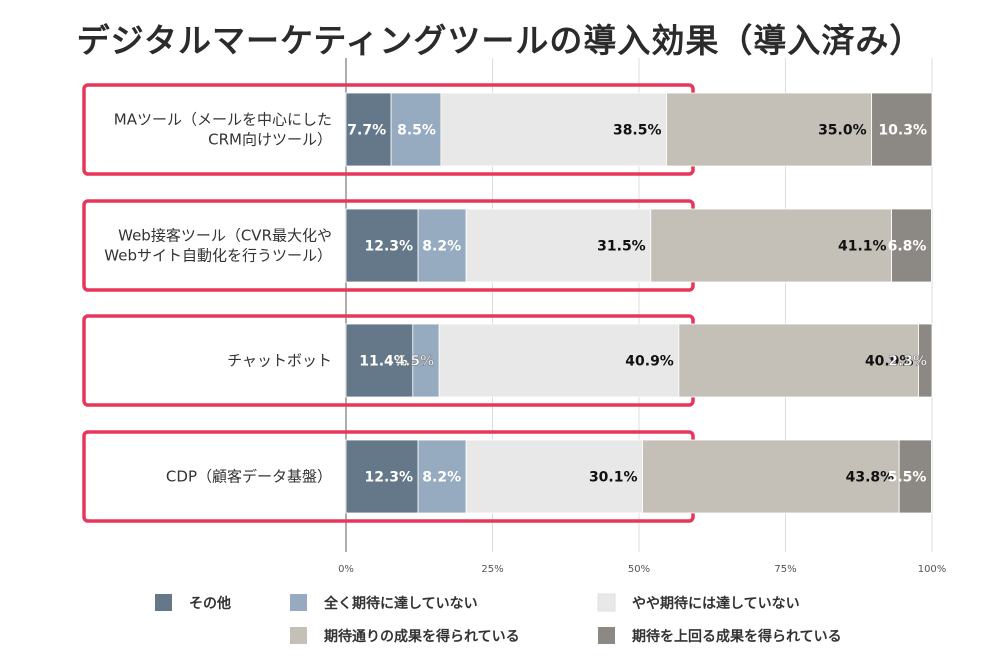 The image size is (1000, 671). I want to click on legend-label: その他, so click(210, 603).